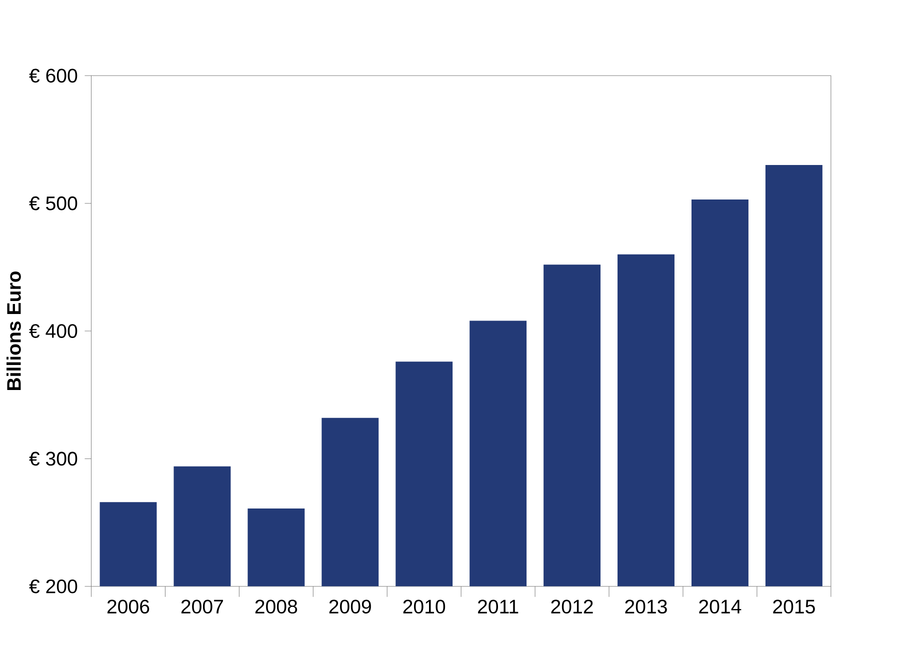  What do you see at coordinates (53, 587) in the screenshot?
I see `y-tick-label: € 200` at bounding box center [53, 587].